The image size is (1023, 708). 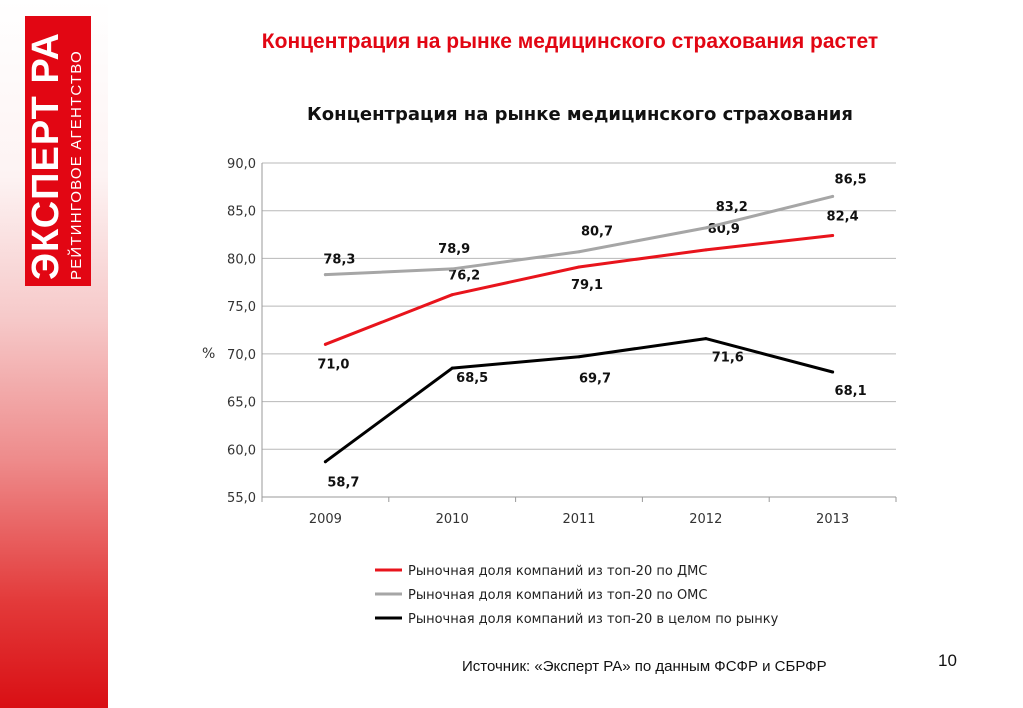 I want to click on data-label: 71,6, so click(x=728, y=358).